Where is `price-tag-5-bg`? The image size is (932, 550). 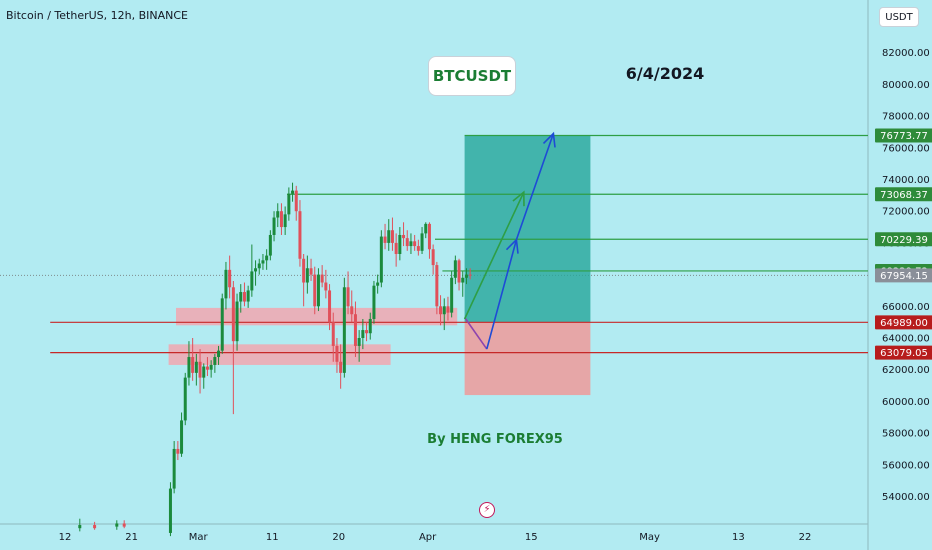
price-tag-5-bg is located at coordinates (903, 352).